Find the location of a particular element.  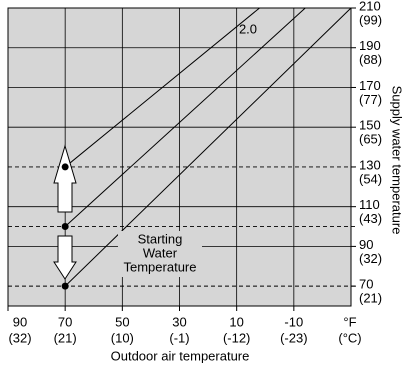

x-tick-label: 90 is located at coordinates (20, 321).